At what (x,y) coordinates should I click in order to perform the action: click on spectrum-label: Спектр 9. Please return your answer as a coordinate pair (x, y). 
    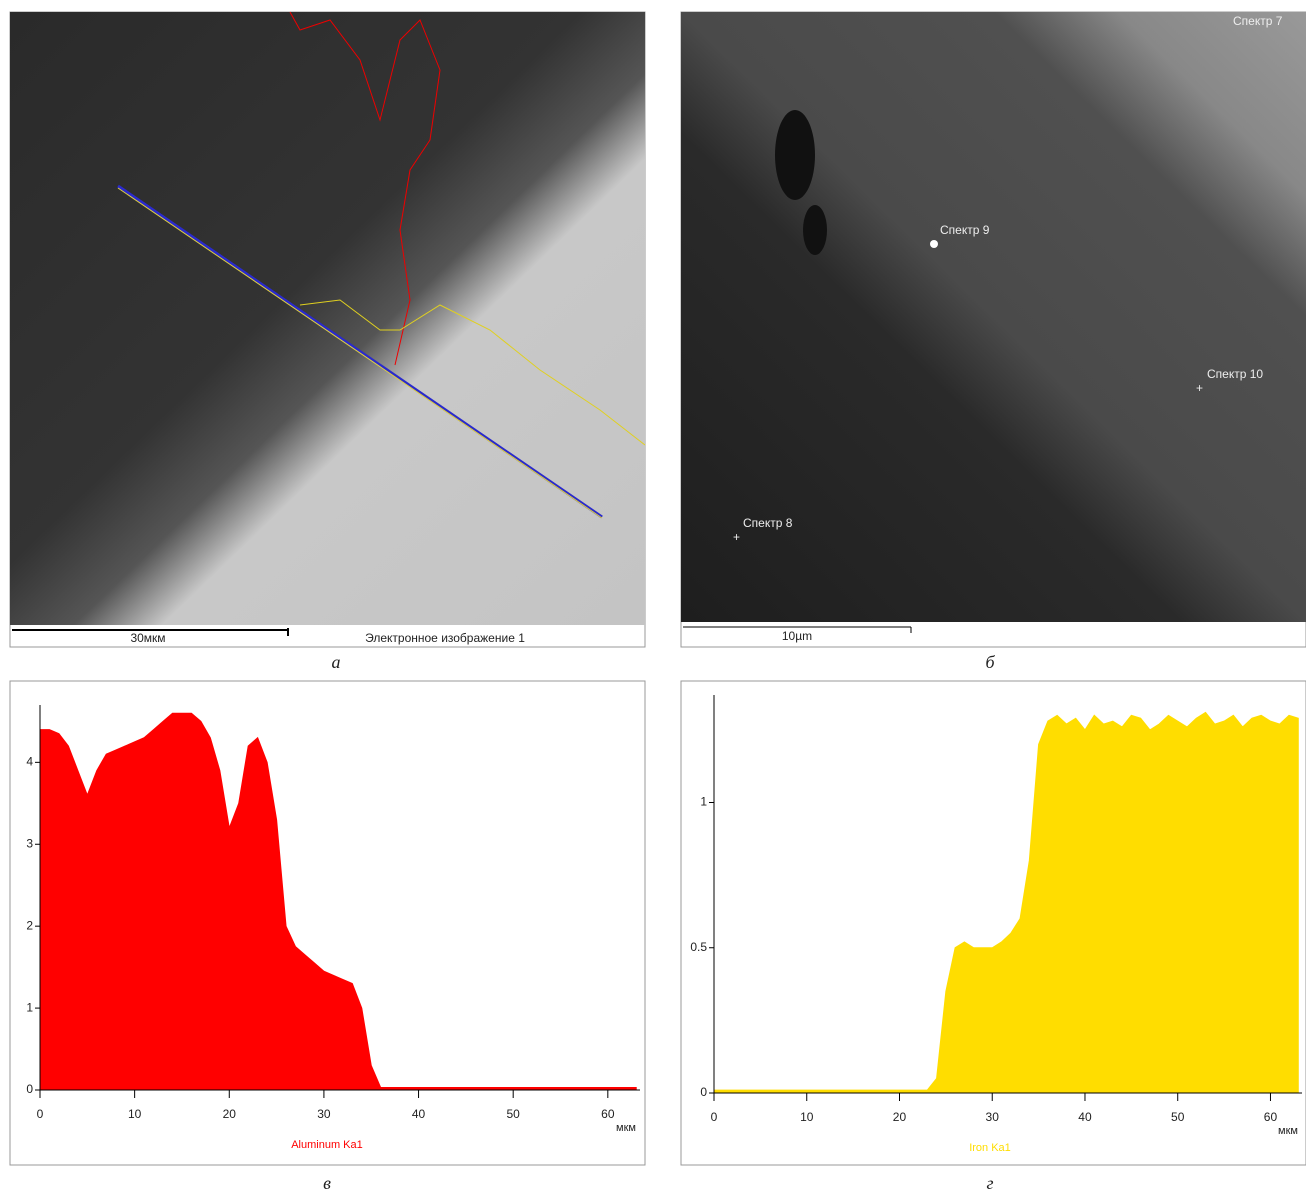
    Looking at the image, I should click on (965, 230).